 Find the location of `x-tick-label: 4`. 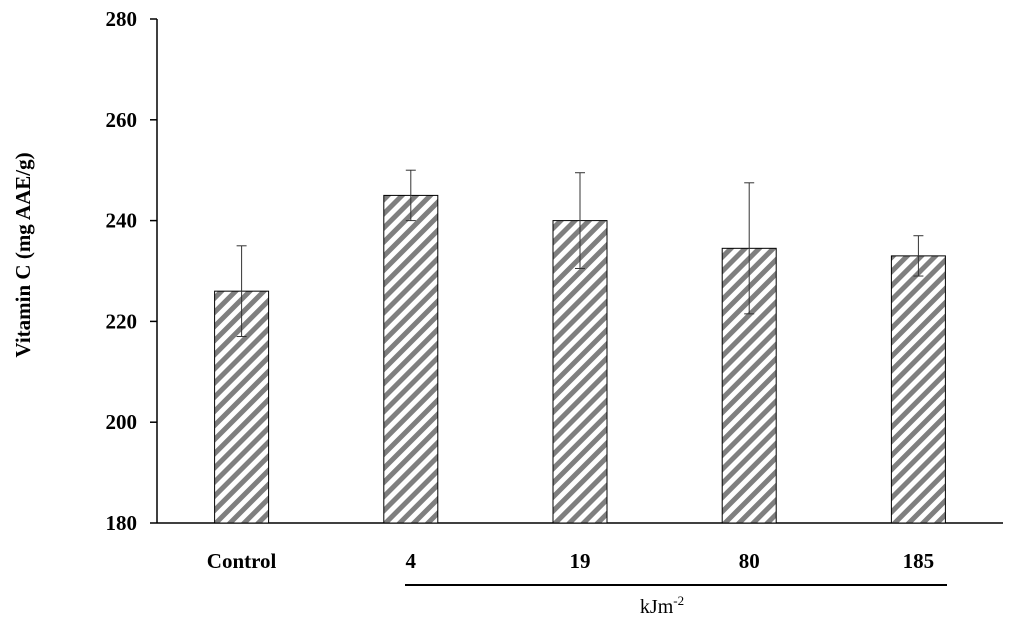

x-tick-label: 4 is located at coordinates (411, 561).